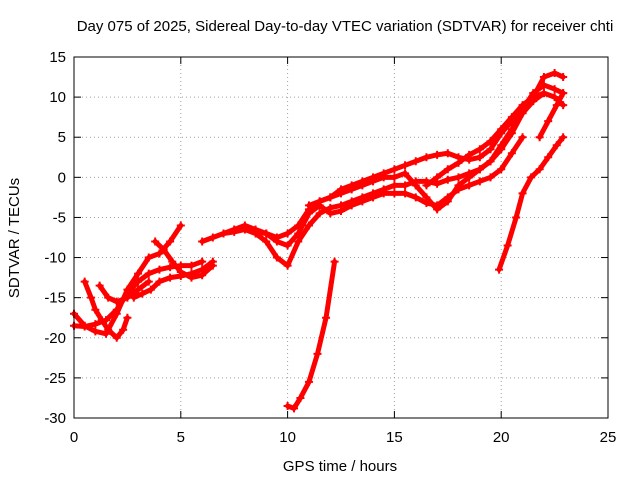 The width and height of the screenshot is (640, 485). What do you see at coordinates (59, 217) in the screenshot?
I see `y-tick-label: -5` at bounding box center [59, 217].